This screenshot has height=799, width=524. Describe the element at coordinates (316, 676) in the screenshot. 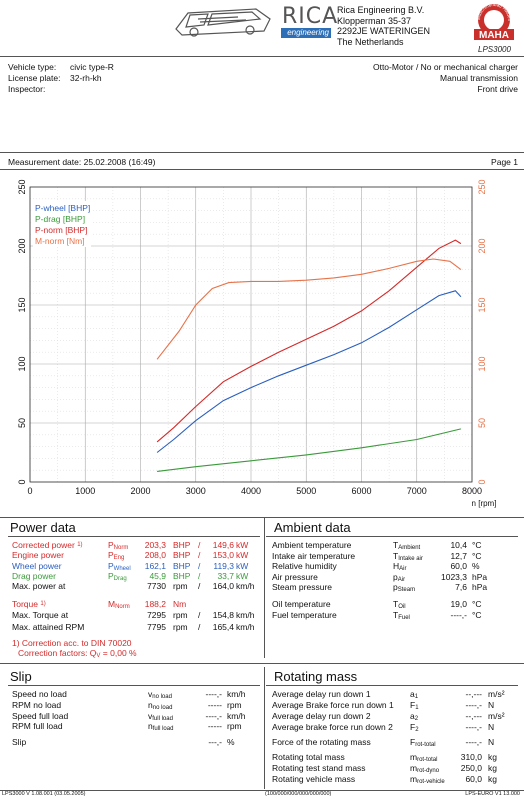

I see `rotating-mass-title: Rotating mass` at that location.